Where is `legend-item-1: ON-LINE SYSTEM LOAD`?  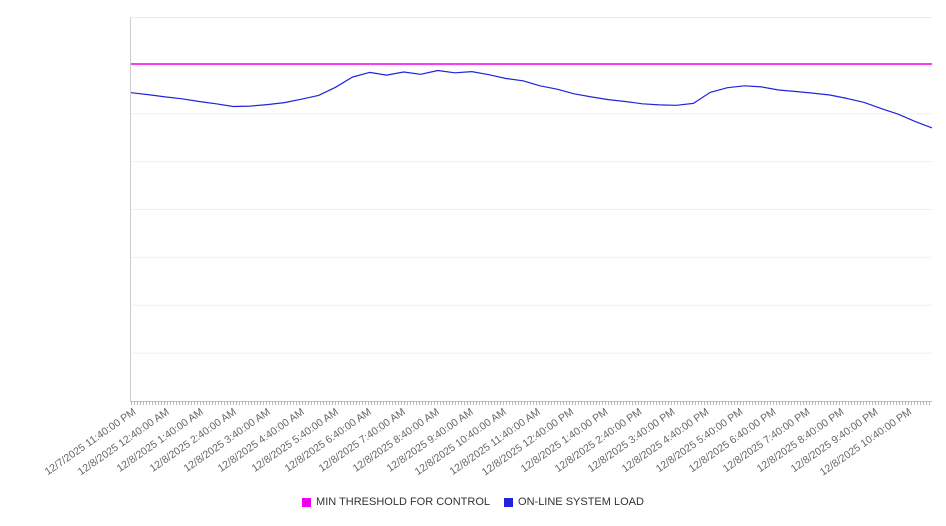 legend-item-1: ON-LINE SYSTEM LOAD is located at coordinates (574, 502).